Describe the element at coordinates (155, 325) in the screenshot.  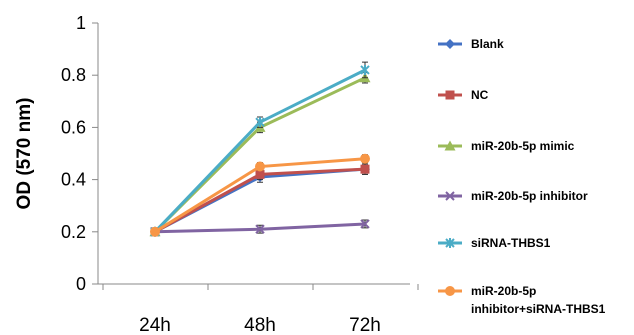
I see `x-tick-label: 24h` at that location.